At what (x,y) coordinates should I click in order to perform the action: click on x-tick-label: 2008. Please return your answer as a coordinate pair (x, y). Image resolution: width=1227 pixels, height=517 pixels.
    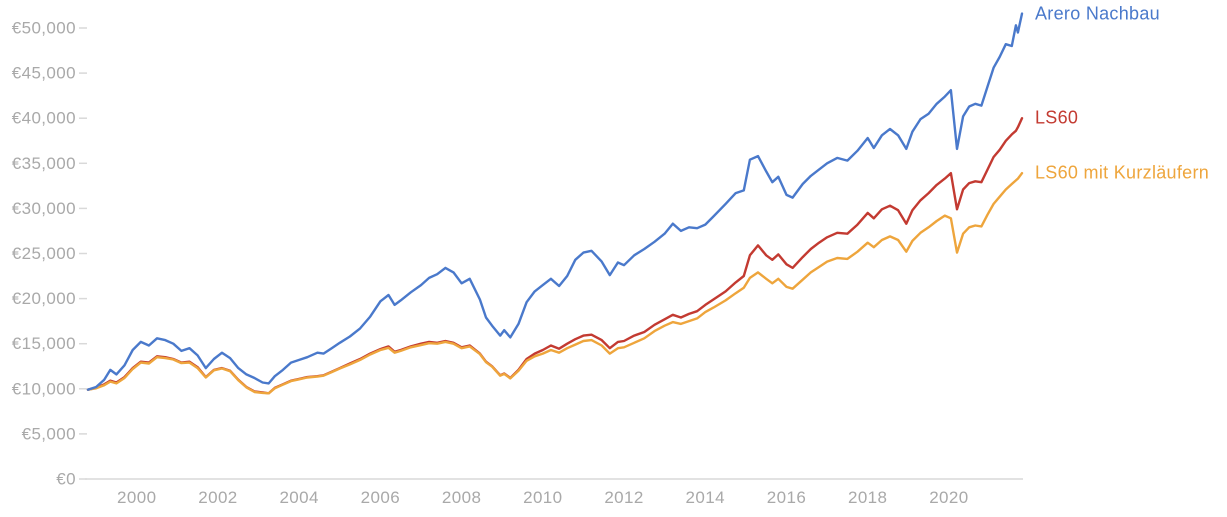
    Looking at the image, I should click on (461, 497).